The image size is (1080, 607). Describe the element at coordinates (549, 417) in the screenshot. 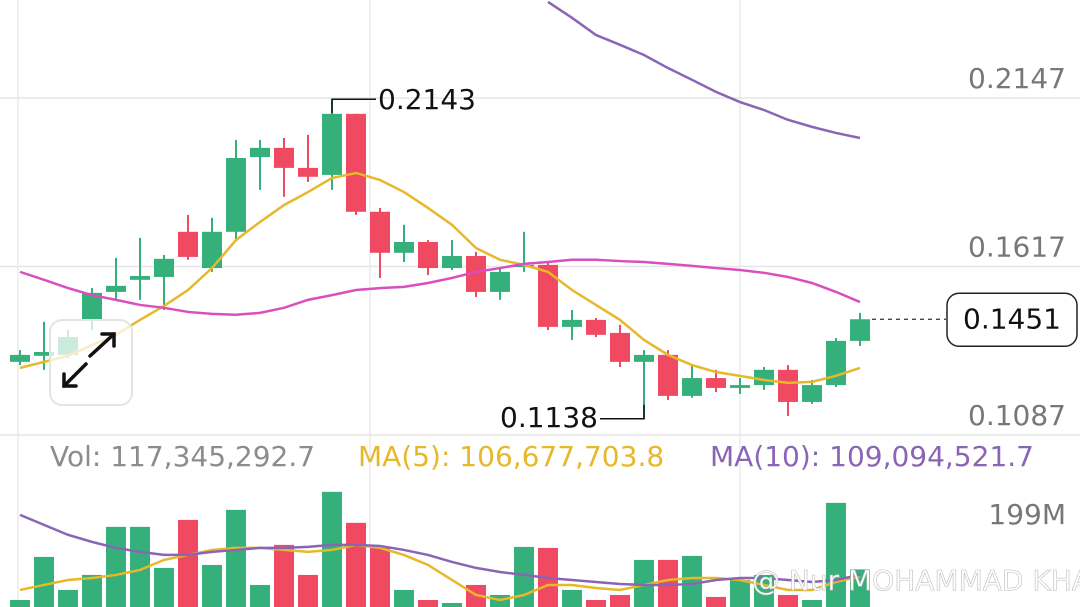

I see `low-label: 0.1138` at that location.